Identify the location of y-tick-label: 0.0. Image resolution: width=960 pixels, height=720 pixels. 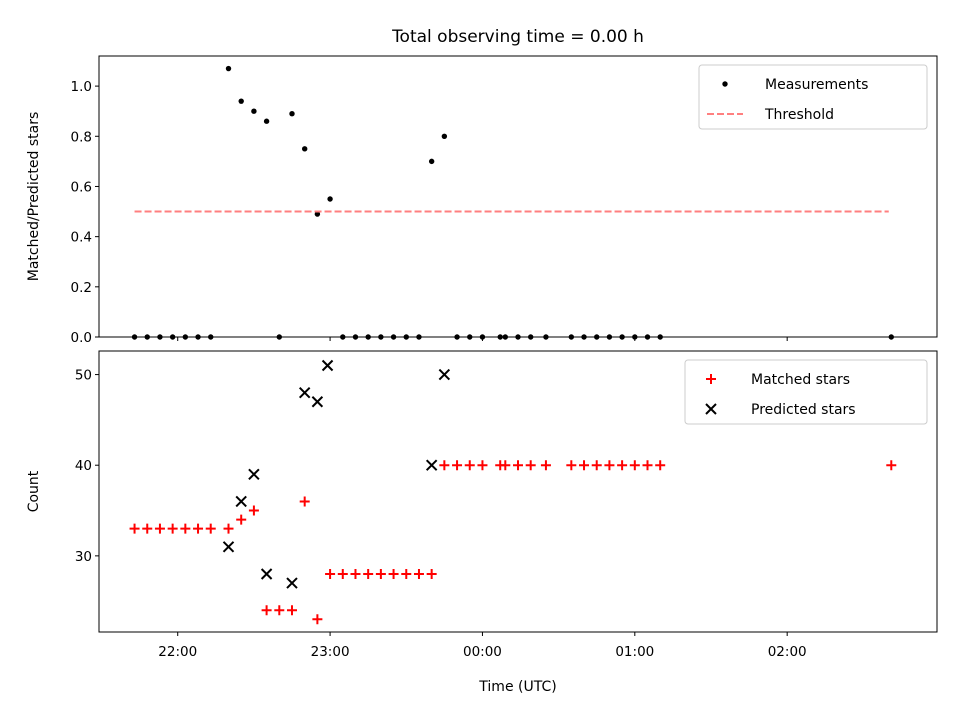
(81, 338).